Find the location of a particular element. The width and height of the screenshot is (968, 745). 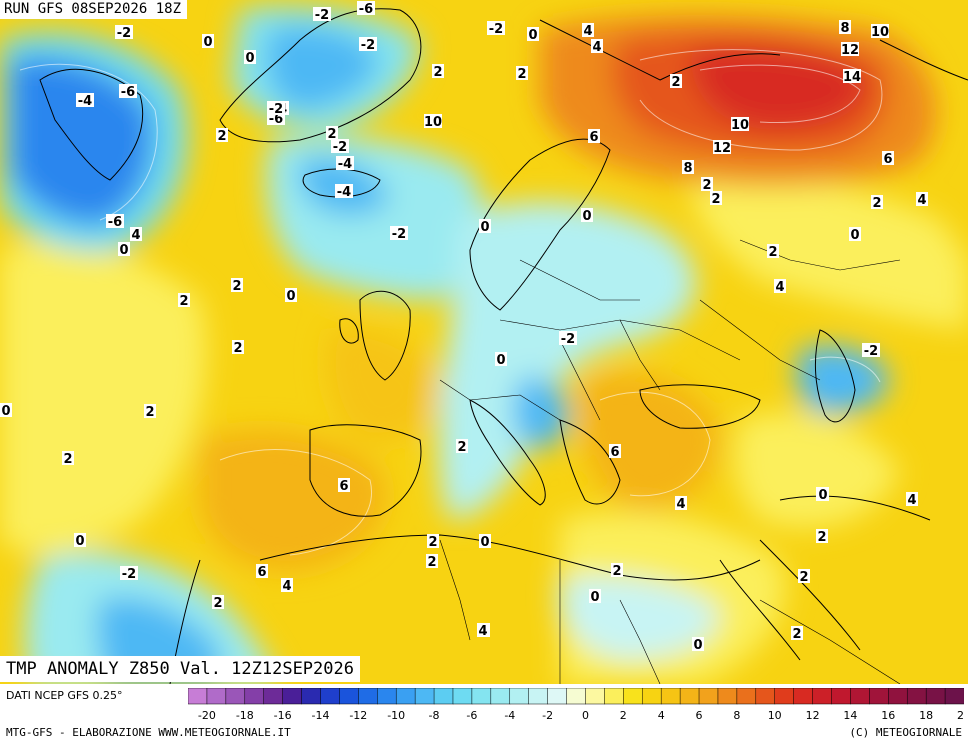

scale-tick-label: 0 is located at coordinates (585, 715).